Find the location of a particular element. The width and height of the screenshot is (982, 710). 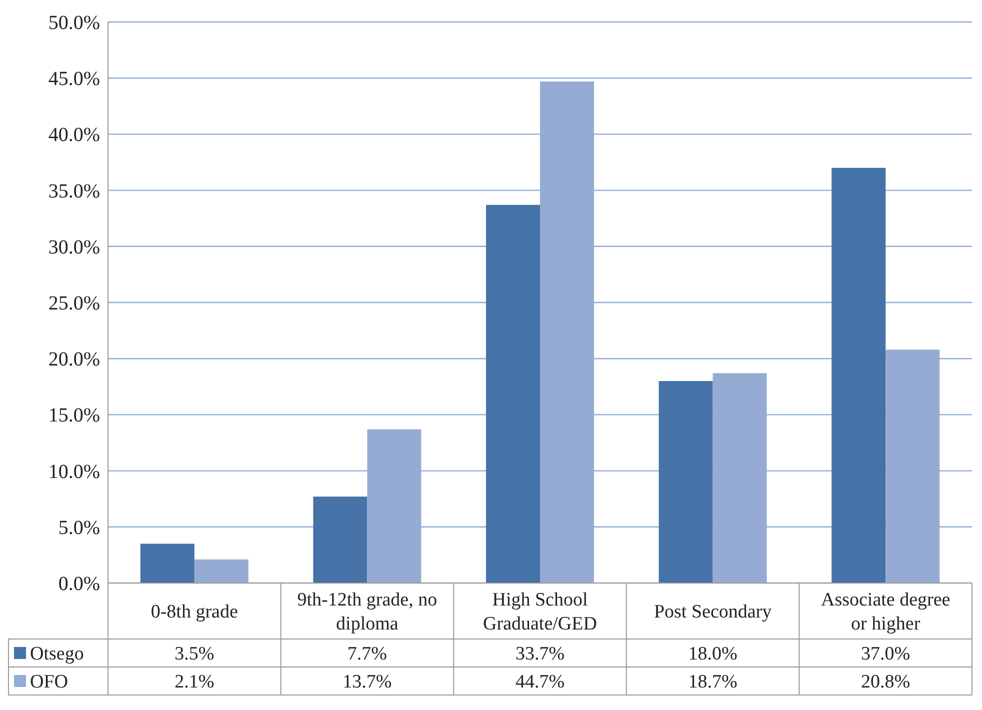

data-label: 2.1% is located at coordinates (194, 682).